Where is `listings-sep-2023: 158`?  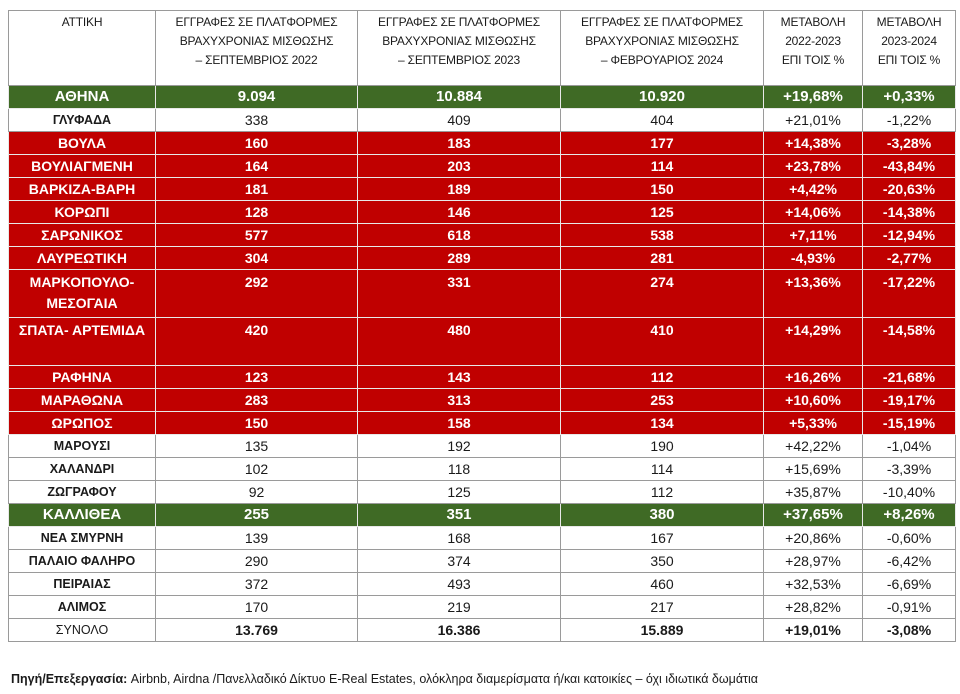 listings-sep-2023: 158 is located at coordinates (459, 423).